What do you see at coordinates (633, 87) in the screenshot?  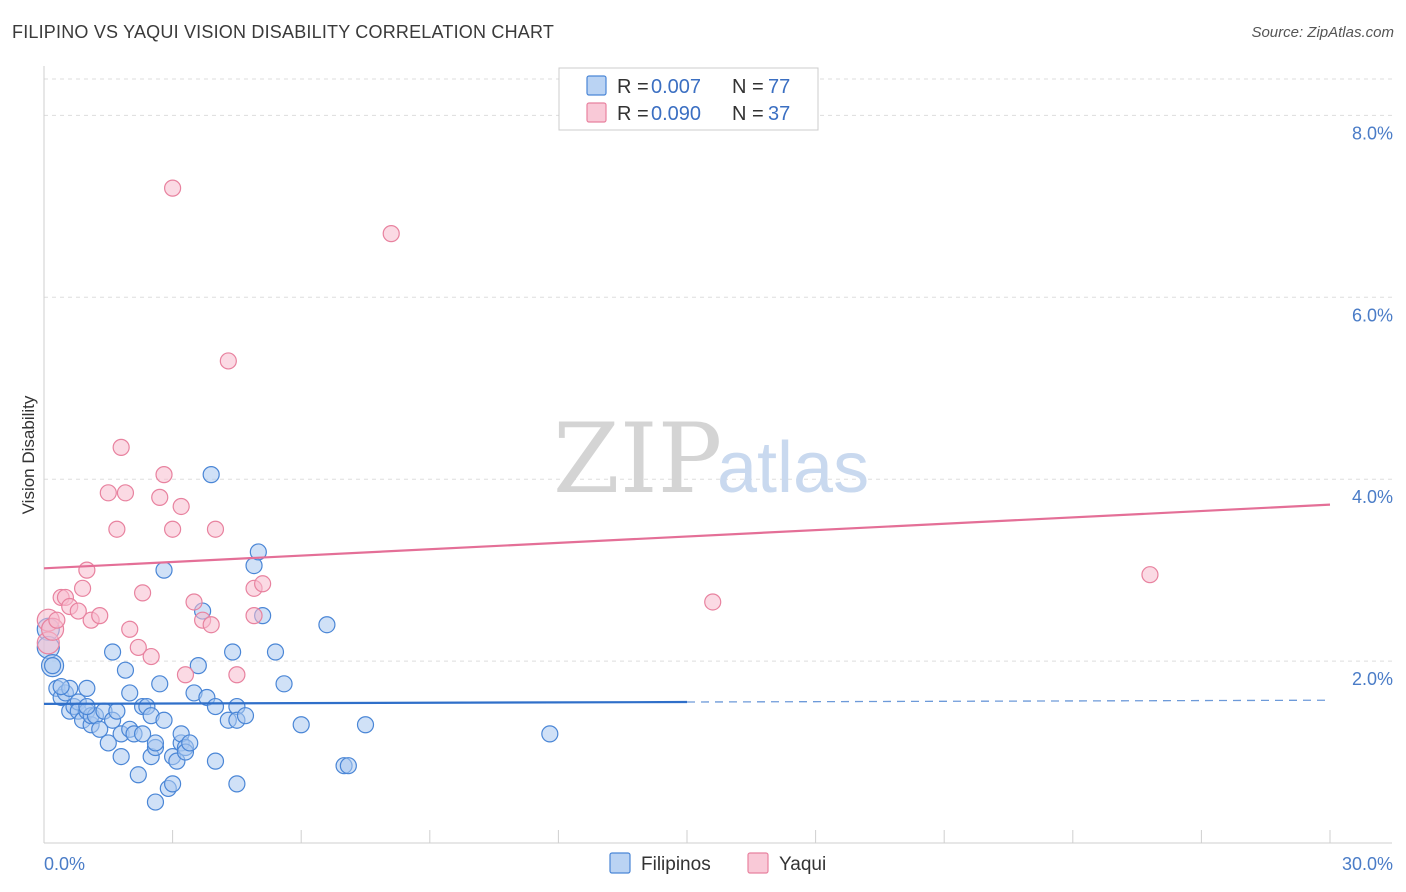 I see `legend-r-label-filipinos: R =` at bounding box center [633, 87].